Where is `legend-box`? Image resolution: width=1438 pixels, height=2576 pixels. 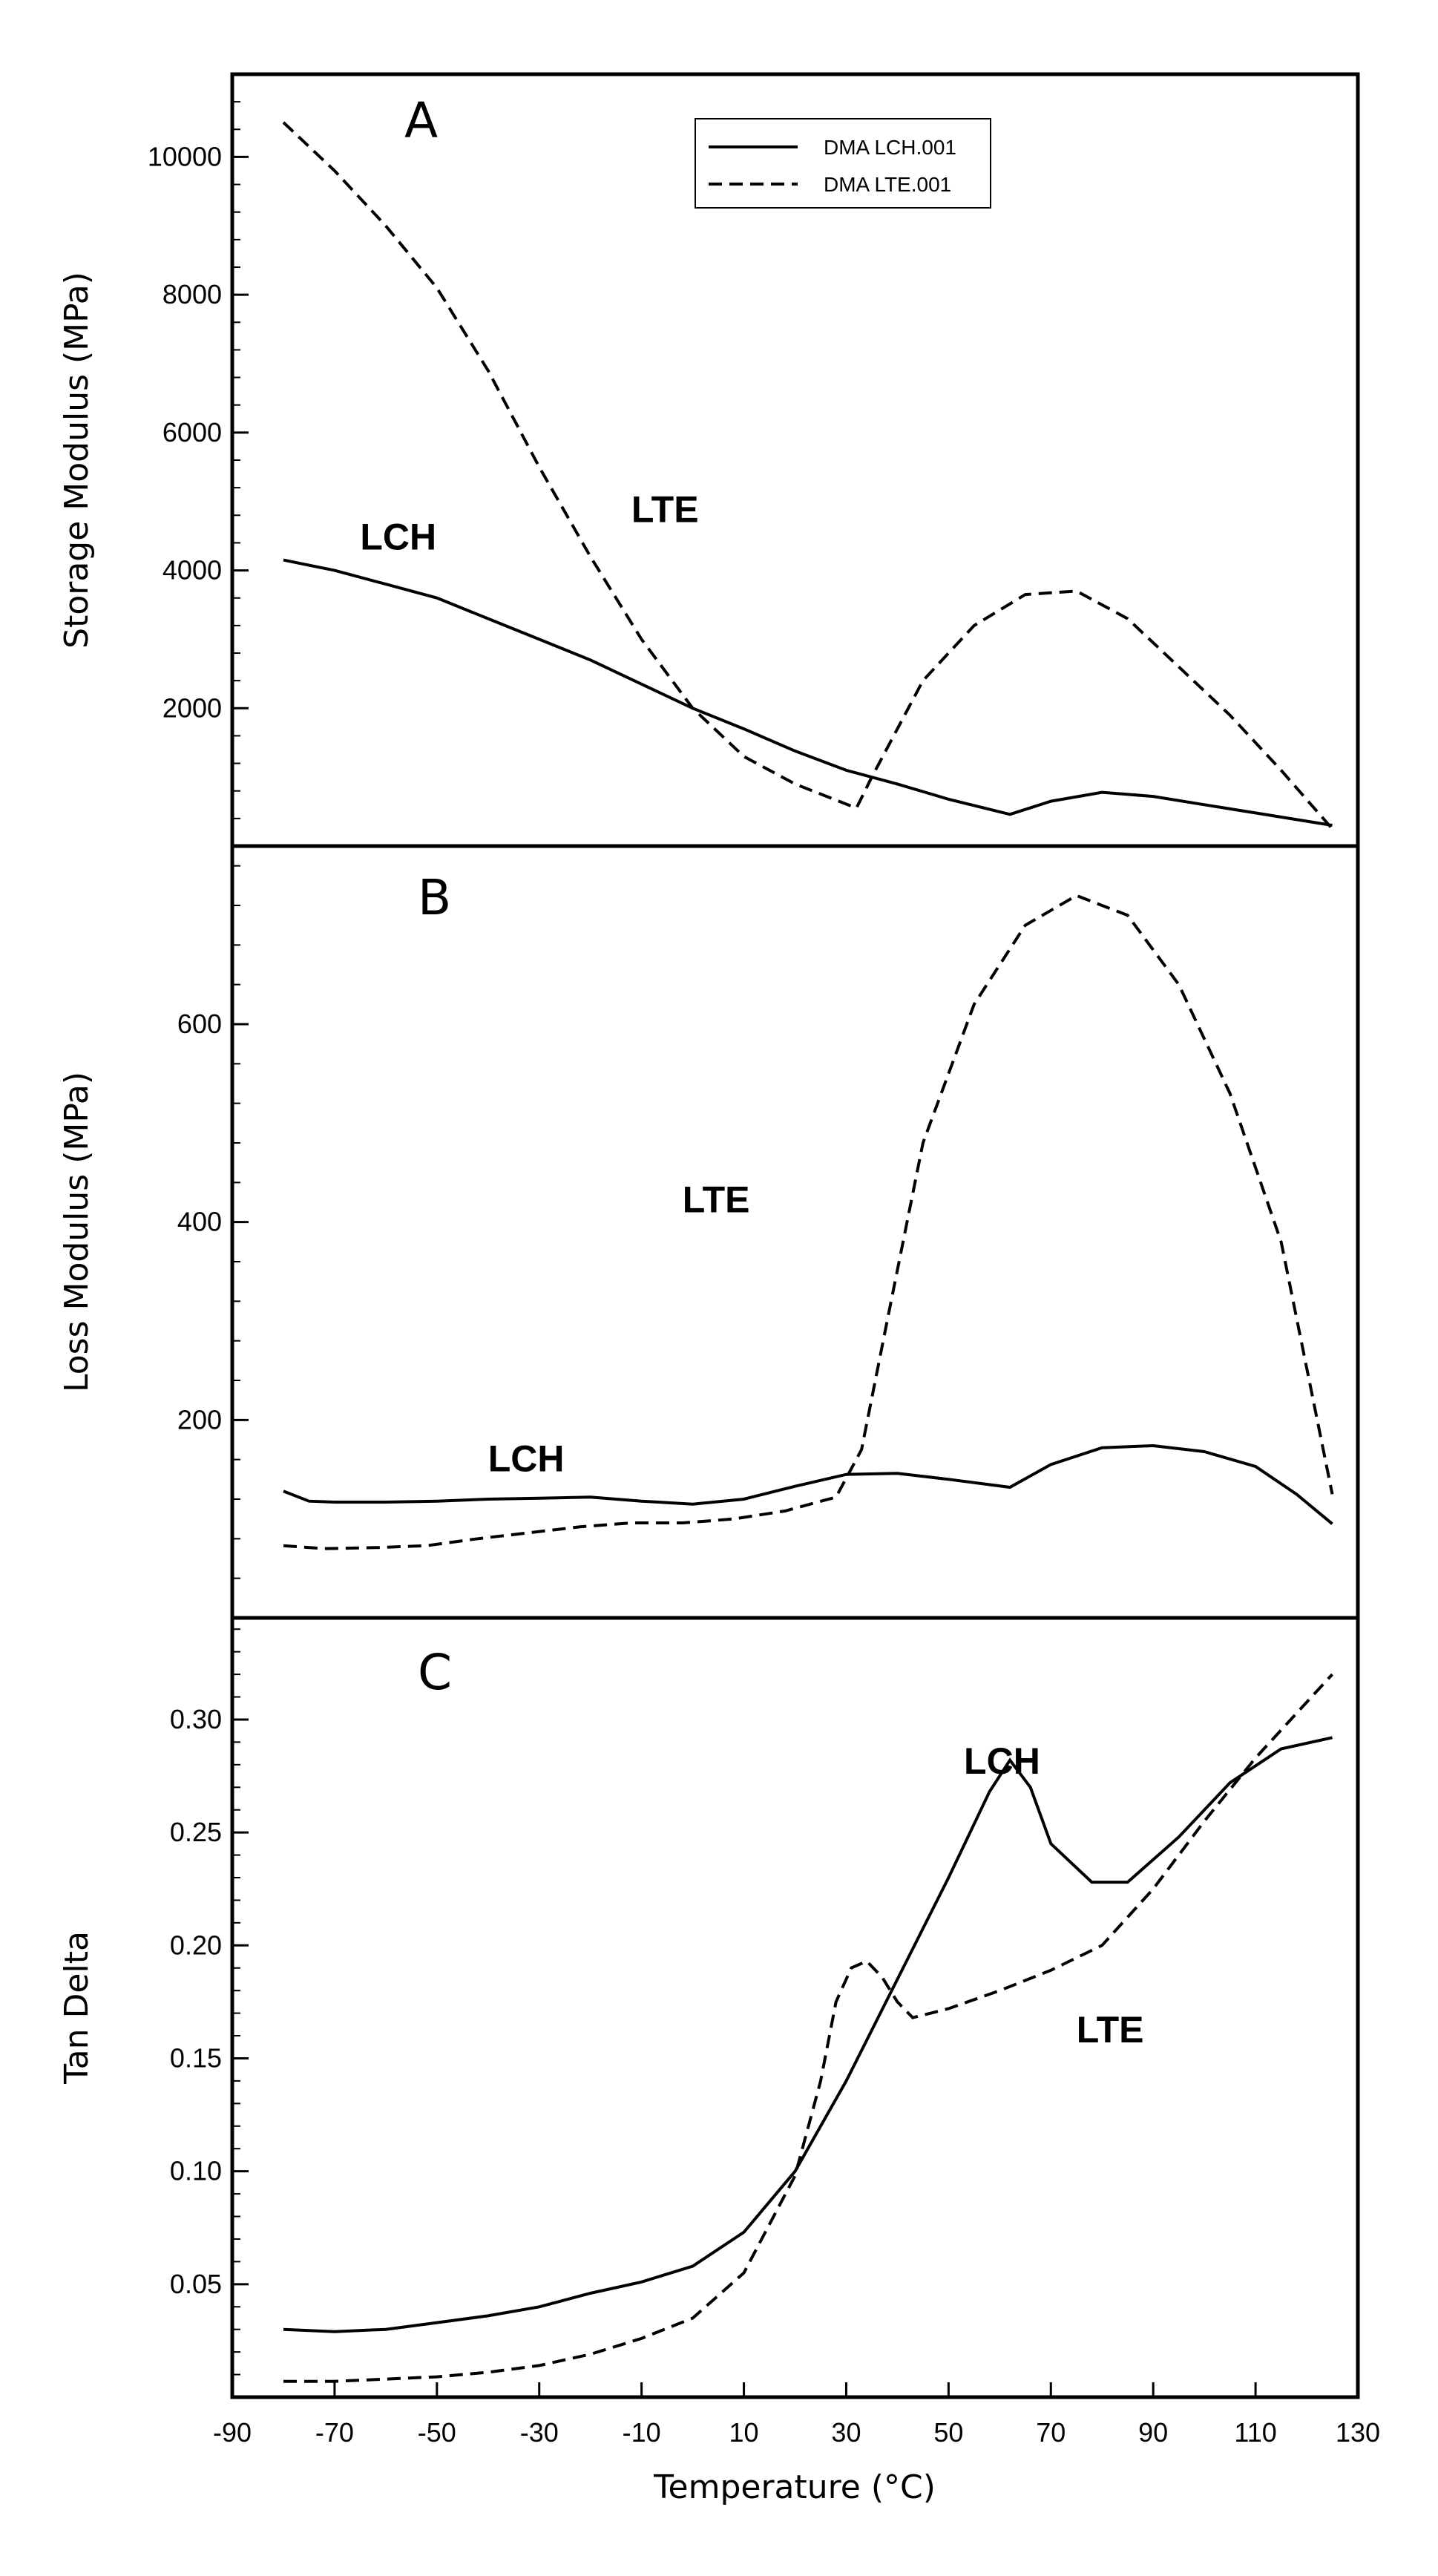
legend-box is located at coordinates (843, 163).